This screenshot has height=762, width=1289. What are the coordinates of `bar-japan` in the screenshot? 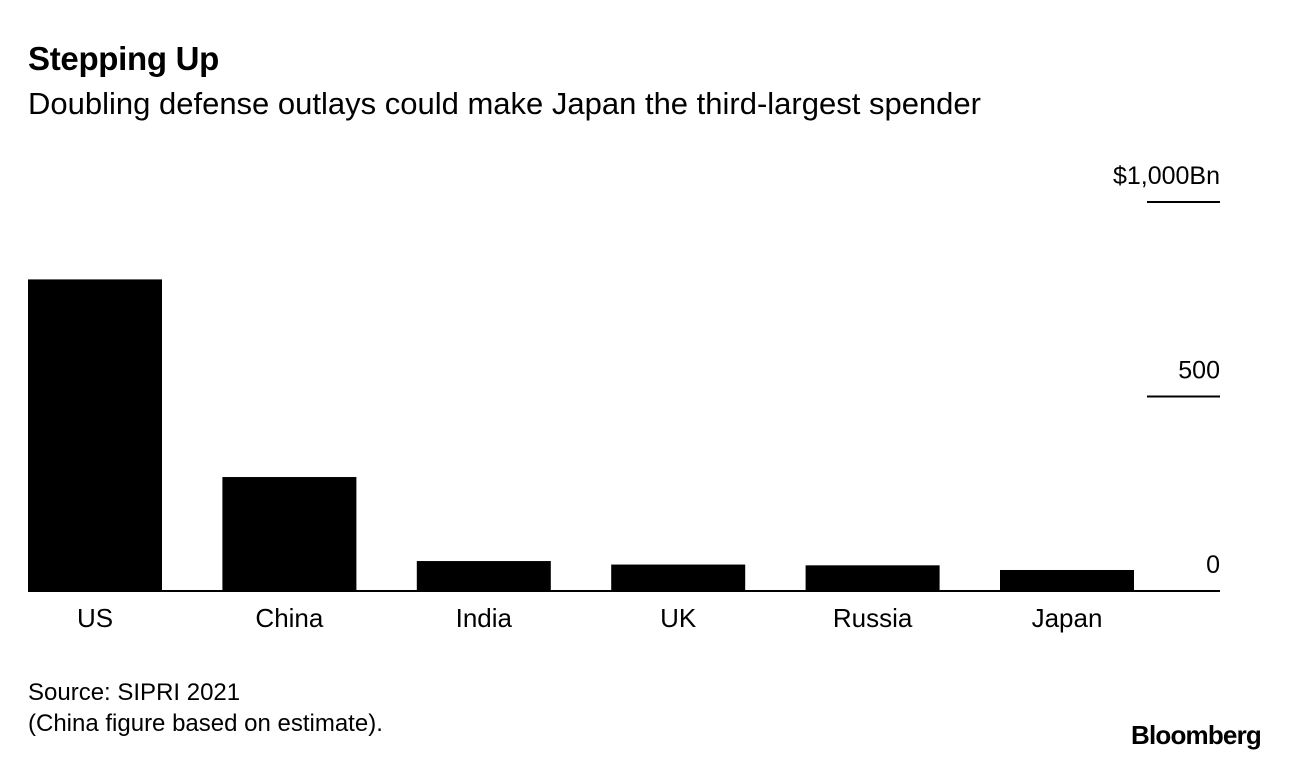 It's located at (1067, 580).